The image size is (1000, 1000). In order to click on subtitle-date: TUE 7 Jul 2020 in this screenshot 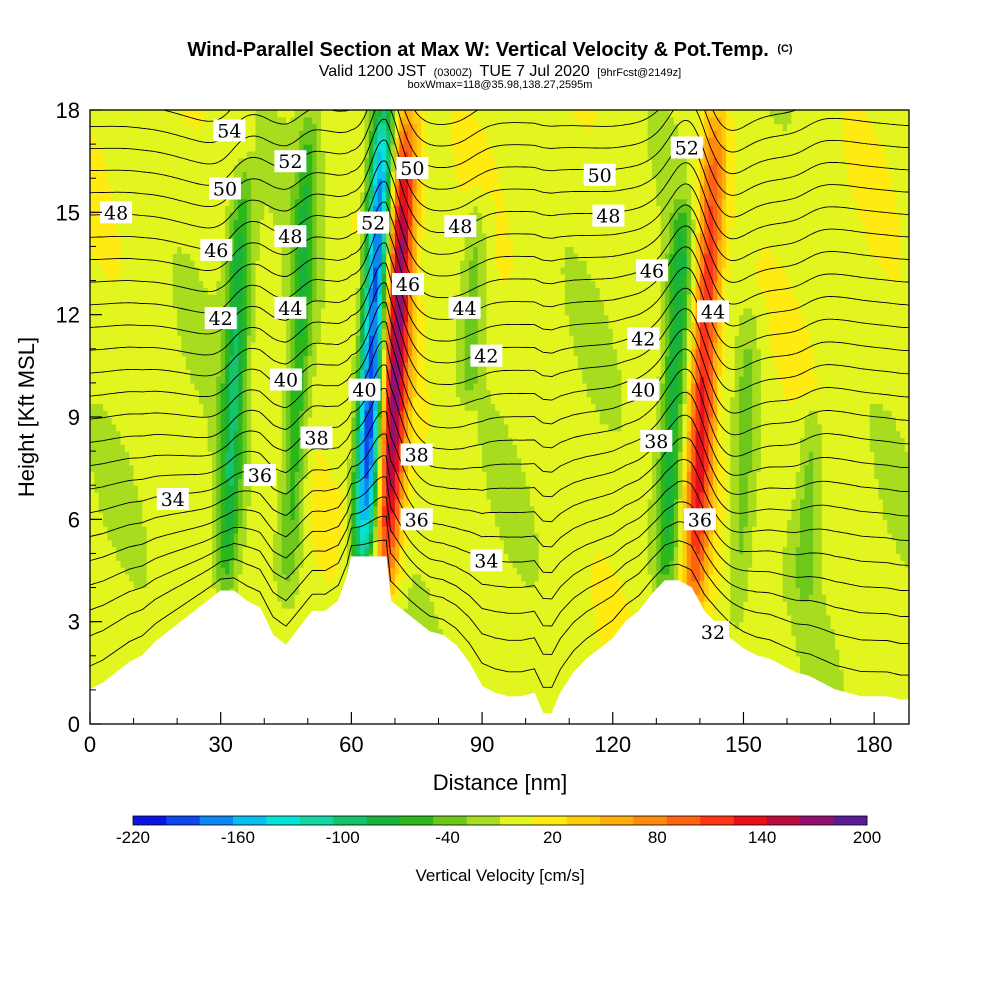, I will do `click(535, 71)`.